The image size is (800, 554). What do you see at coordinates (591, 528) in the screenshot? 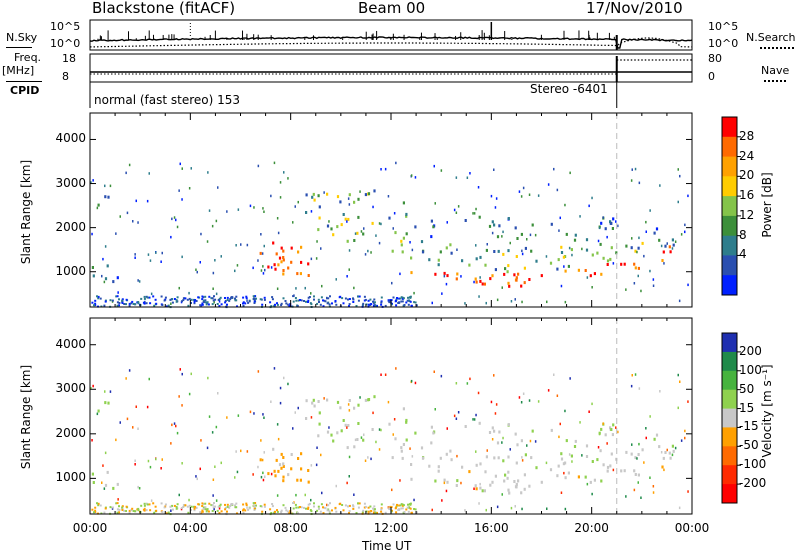
I see `x-tick-label: 20:00` at bounding box center [591, 528].